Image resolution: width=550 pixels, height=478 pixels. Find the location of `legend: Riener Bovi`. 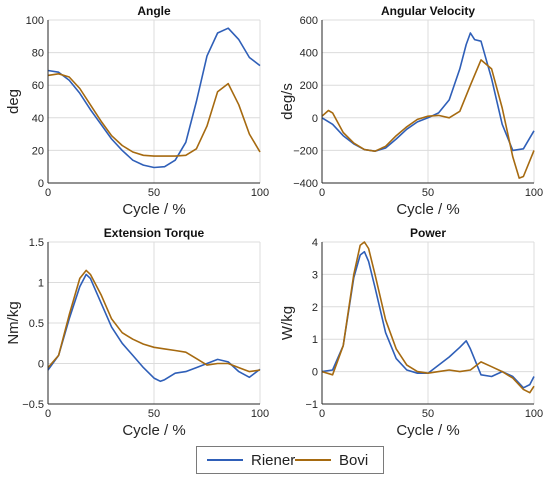

legend: Riener Bovi is located at coordinates (290, 460).